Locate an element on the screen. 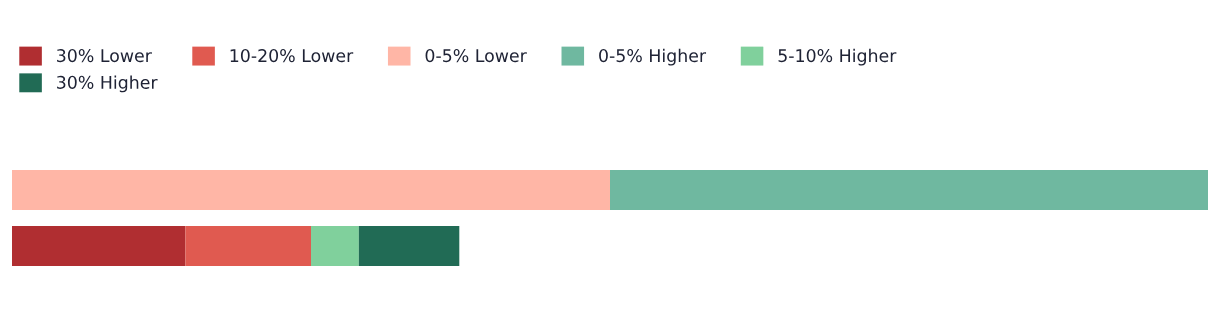  legend-label: 30% Higher is located at coordinates (107, 84).